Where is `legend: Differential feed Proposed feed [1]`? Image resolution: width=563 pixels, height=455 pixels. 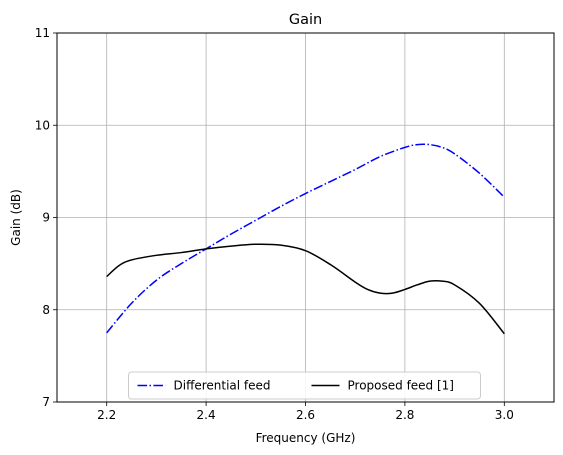 legend: Differential feed Proposed feed [1] is located at coordinates (304, 385).